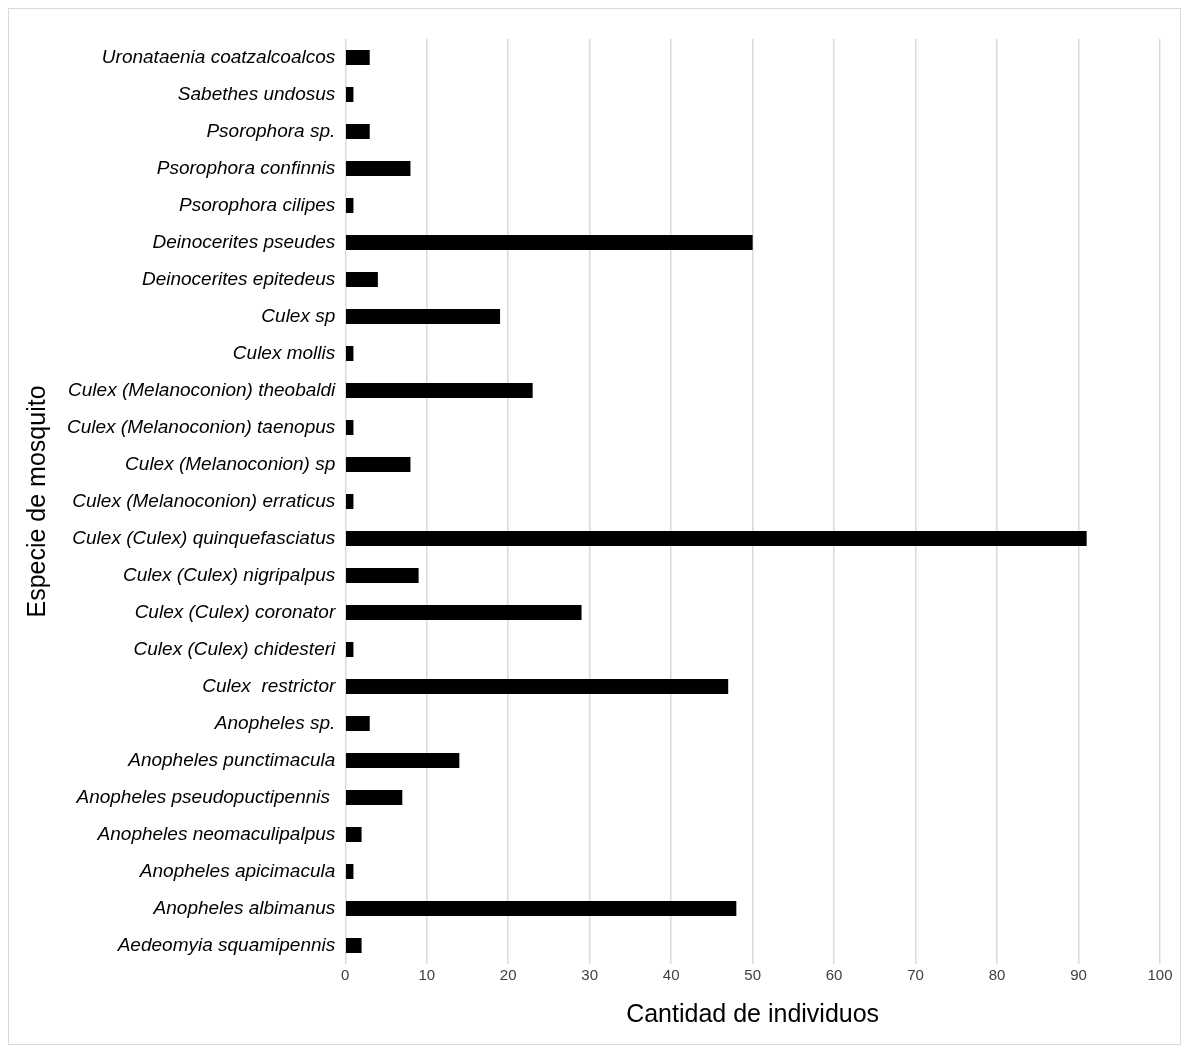 The width and height of the screenshot is (1191, 1055). Describe the element at coordinates (204, 500) in the screenshot. I see `y-tick-label: Culex (Melanoconion) erraticus` at that location.